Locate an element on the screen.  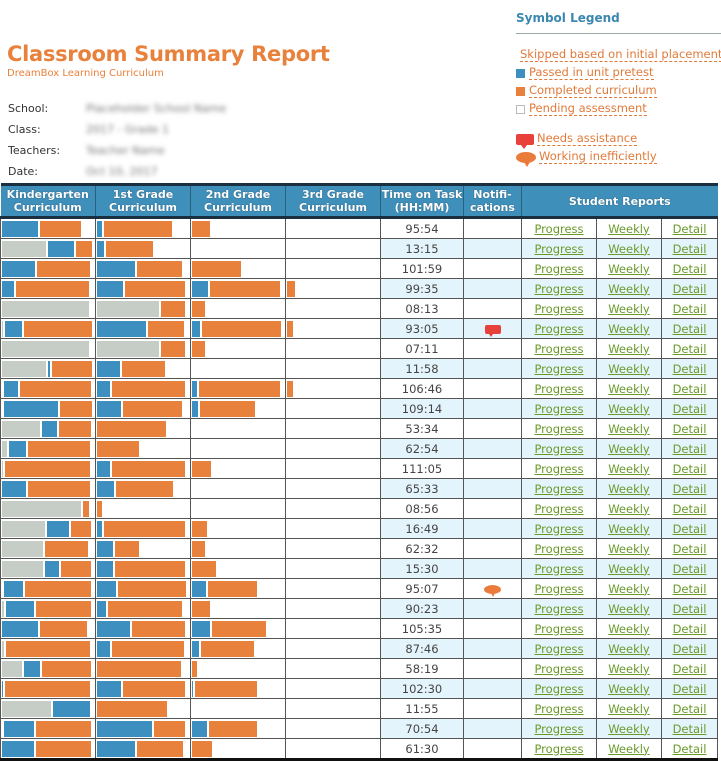
legend-label: Completed curriculum is located at coordinates (593, 90).